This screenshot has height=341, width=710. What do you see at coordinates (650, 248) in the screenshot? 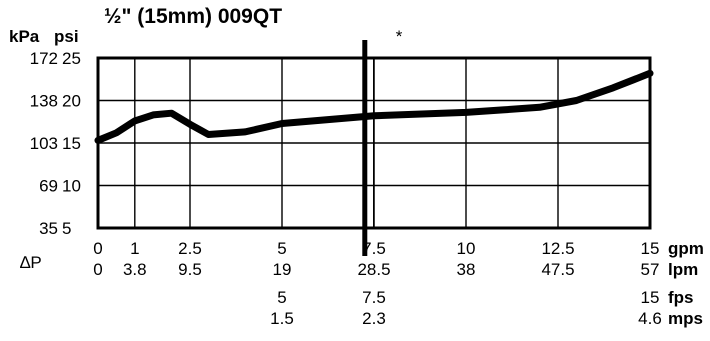
I see `gpm-tick-7: 15` at bounding box center [650, 248].